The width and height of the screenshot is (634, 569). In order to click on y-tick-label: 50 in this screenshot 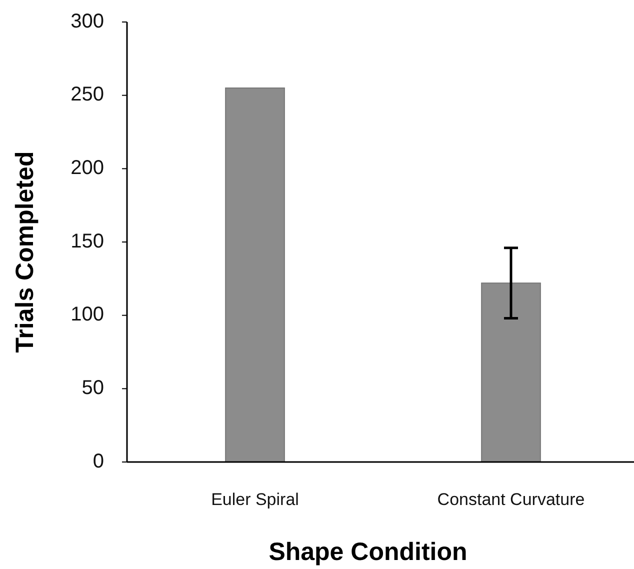, I will do `click(93, 387)`.